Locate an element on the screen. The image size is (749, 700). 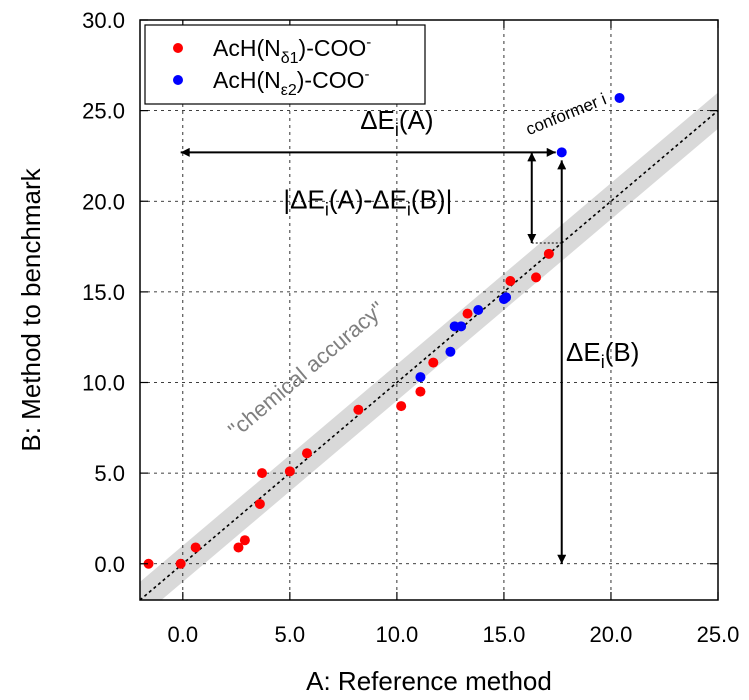
y-tick-label: 15.0 is located at coordinates (103, 292).